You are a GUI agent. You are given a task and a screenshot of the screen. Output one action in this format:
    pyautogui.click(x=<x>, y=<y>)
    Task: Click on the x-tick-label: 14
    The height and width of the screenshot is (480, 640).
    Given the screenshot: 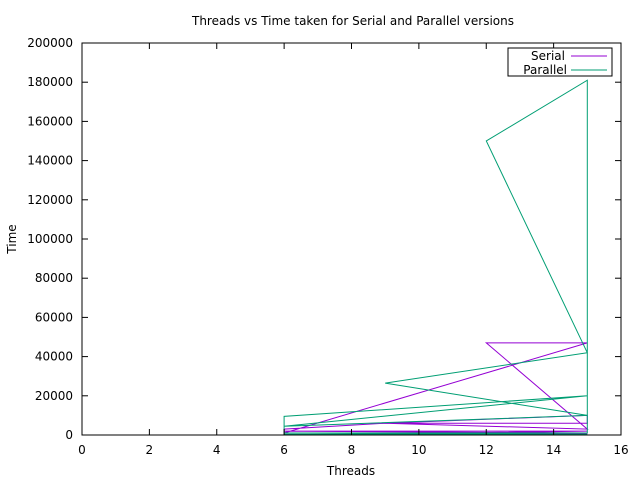 What is the action you would take?
    pyautogui.click(x=553, y=450)
    